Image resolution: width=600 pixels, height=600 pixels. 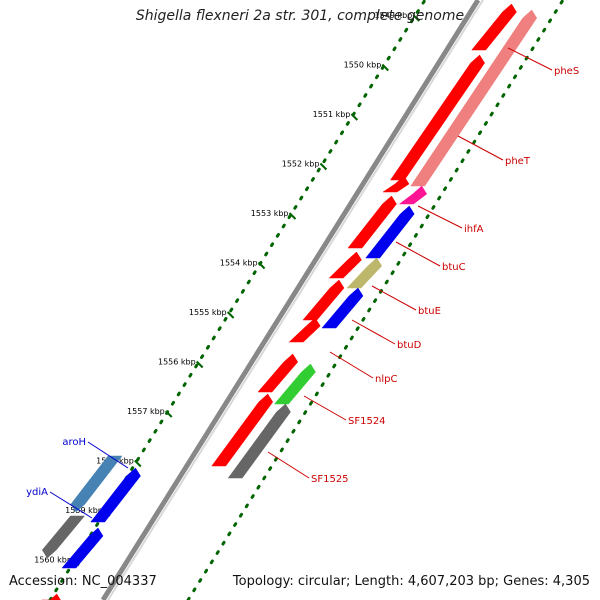 I want to click on gene-label-btue: btuE, so click(x=429, y=311).